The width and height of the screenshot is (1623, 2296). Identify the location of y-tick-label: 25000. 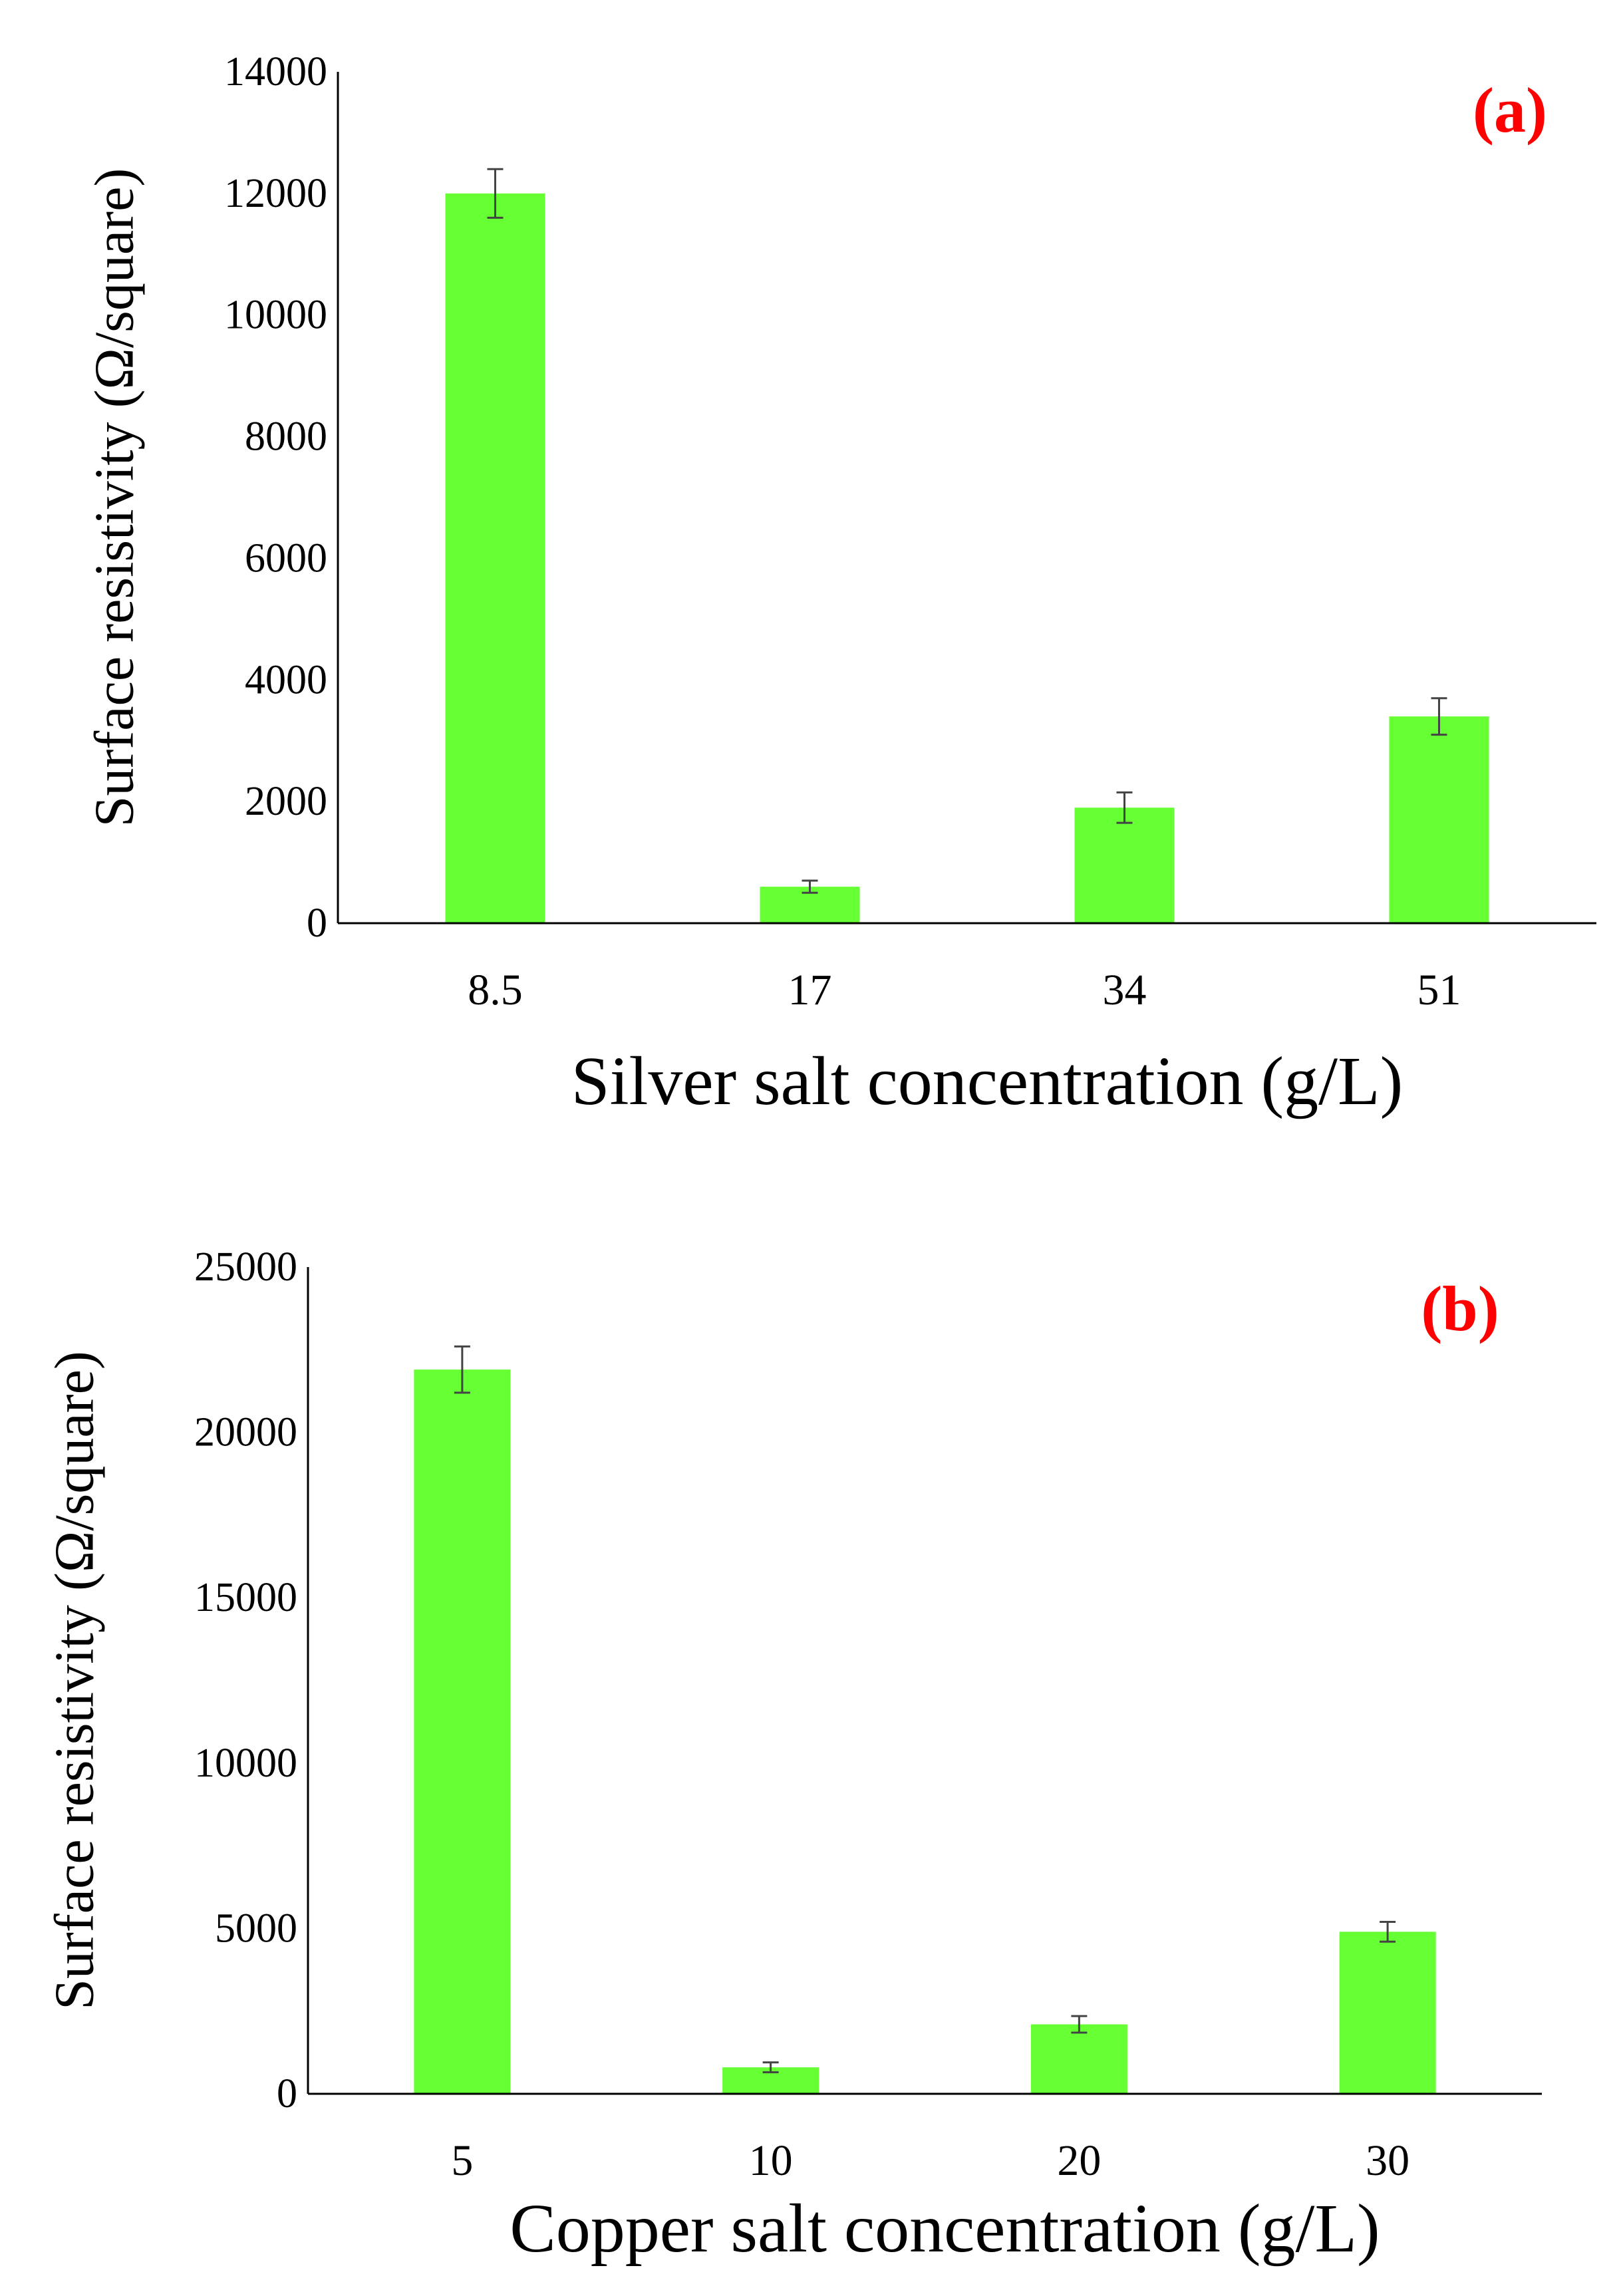
(245, 1267).